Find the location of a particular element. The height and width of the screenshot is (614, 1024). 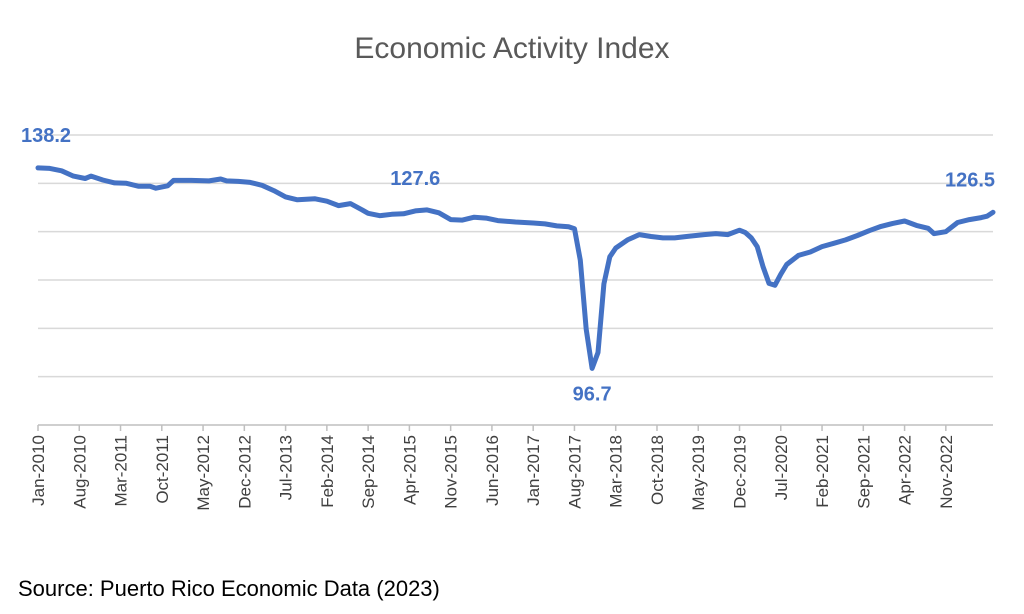

chart-title: Economic Activity Index is located at coordinates (511, 48).